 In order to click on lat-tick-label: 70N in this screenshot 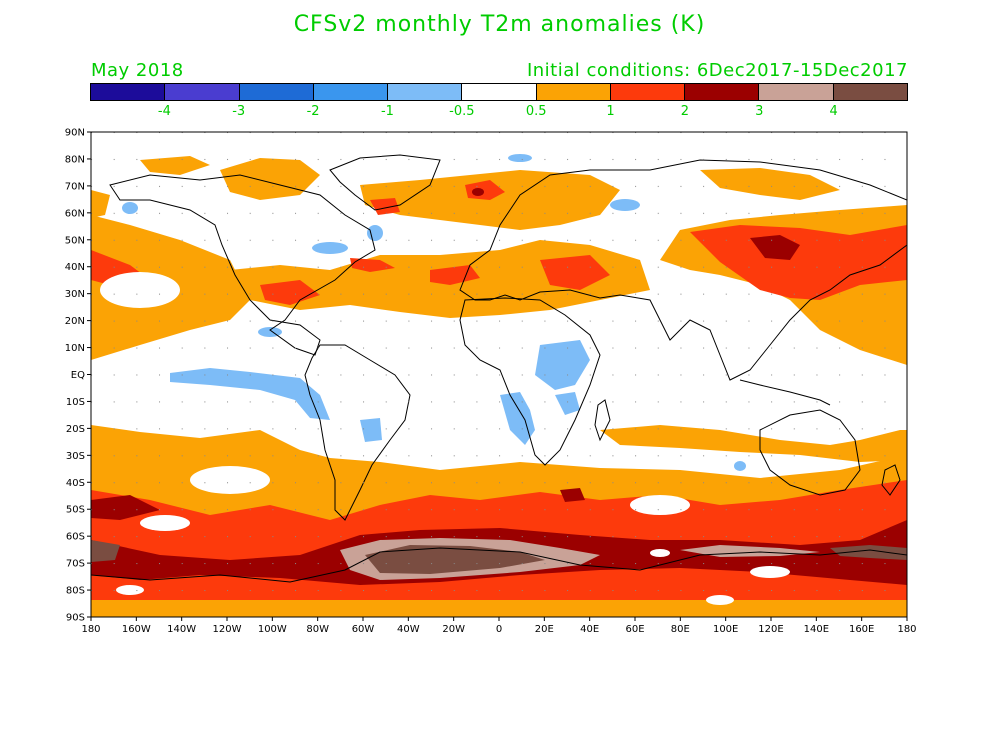, I will do `click(75, 186)`.